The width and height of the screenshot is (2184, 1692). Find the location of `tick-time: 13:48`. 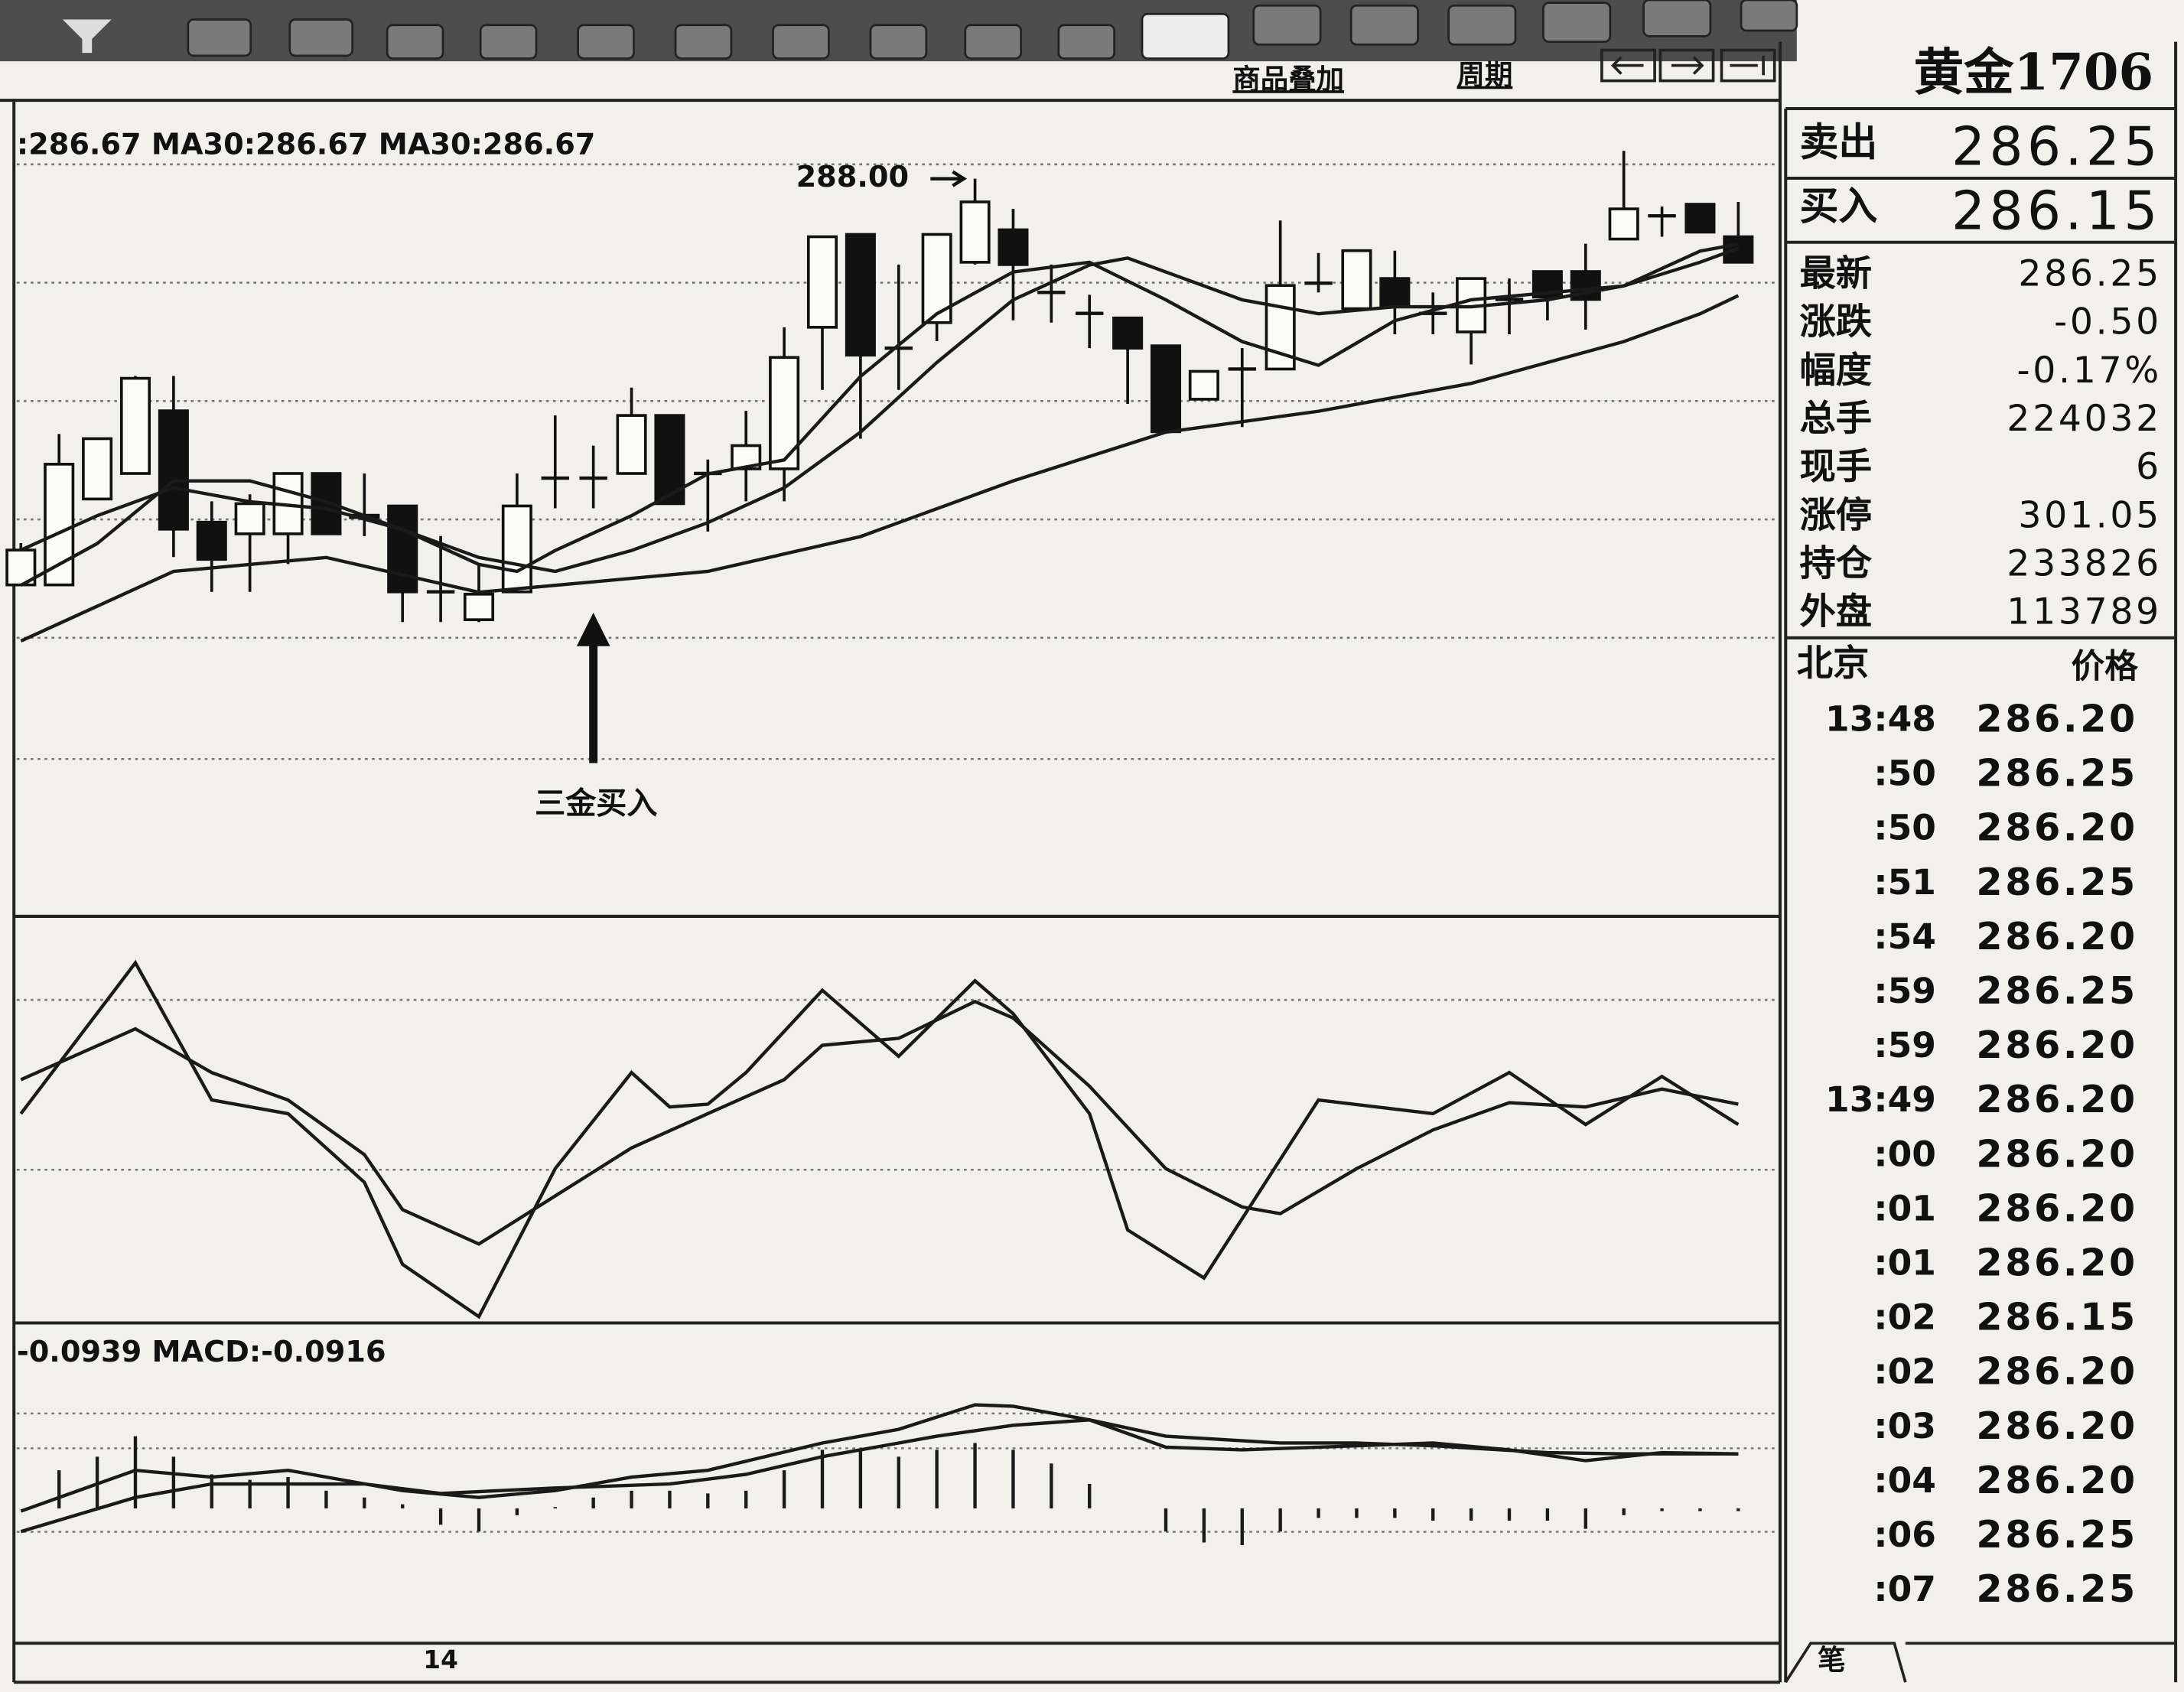

tick-time: 13:48 is located at coordinates (1880, 719).